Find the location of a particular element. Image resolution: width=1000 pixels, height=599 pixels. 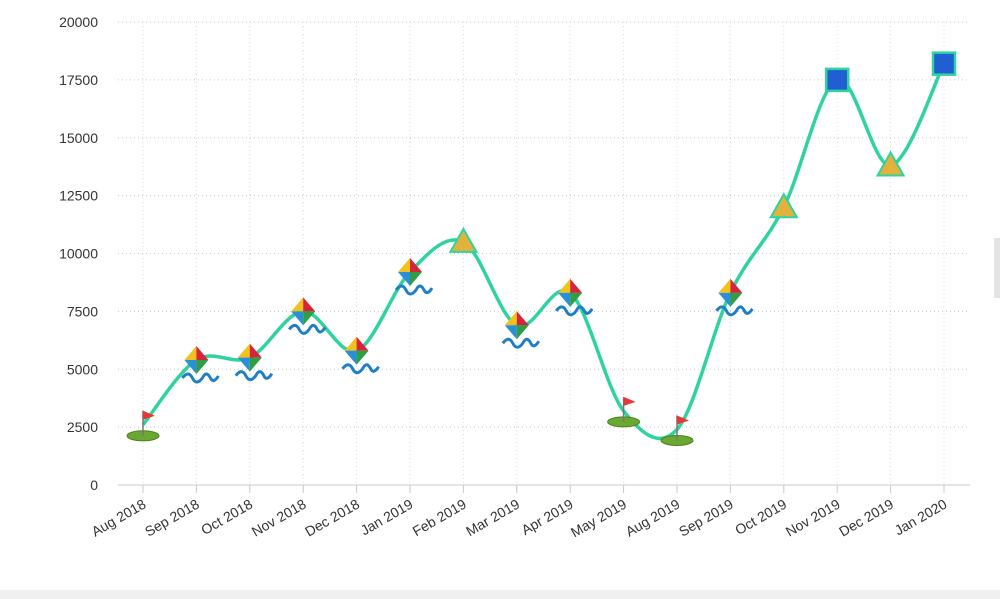

y-tick-label: 17500 is located at coordinates (78, 80).